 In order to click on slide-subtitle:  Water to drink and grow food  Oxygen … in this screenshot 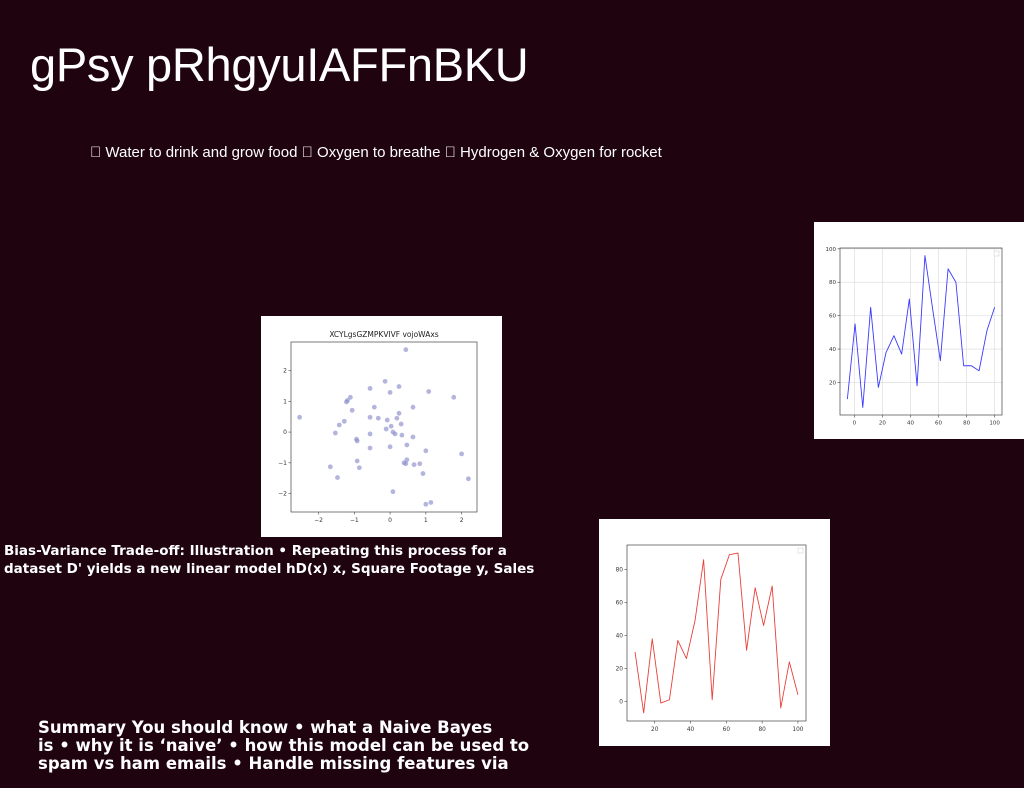, I will do `click(376, 152)`.